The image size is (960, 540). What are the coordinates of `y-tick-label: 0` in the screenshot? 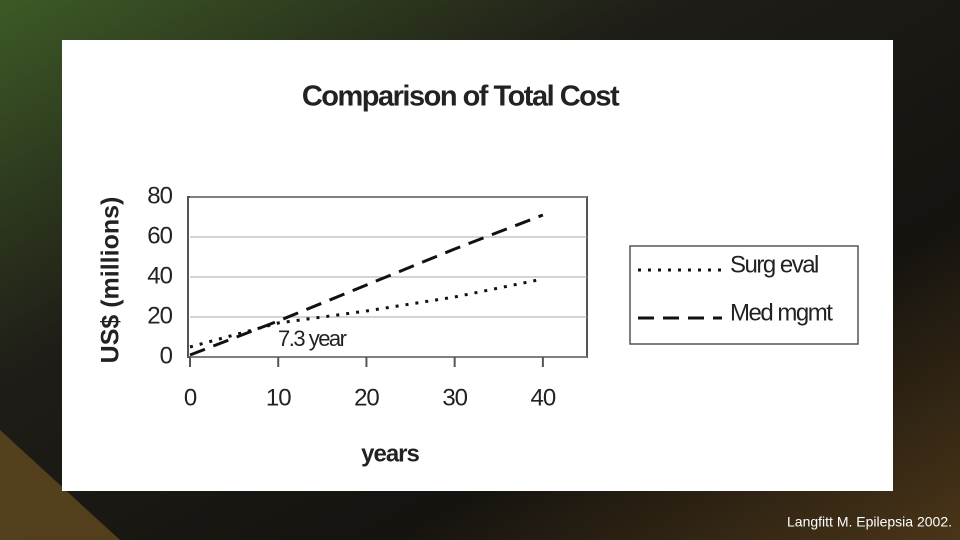 It's located at (166, 355).